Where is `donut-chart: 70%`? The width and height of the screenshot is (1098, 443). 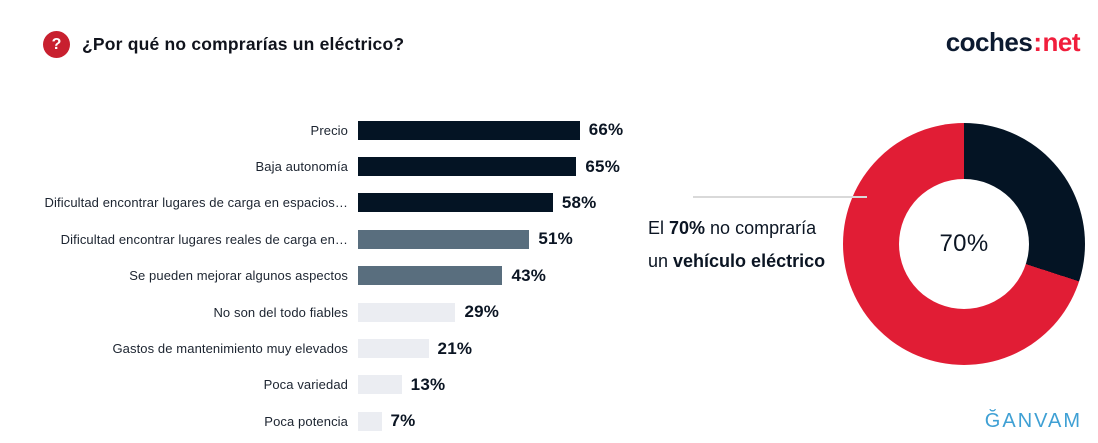 donut-chart: 70% is located at coordinates (964, 244).